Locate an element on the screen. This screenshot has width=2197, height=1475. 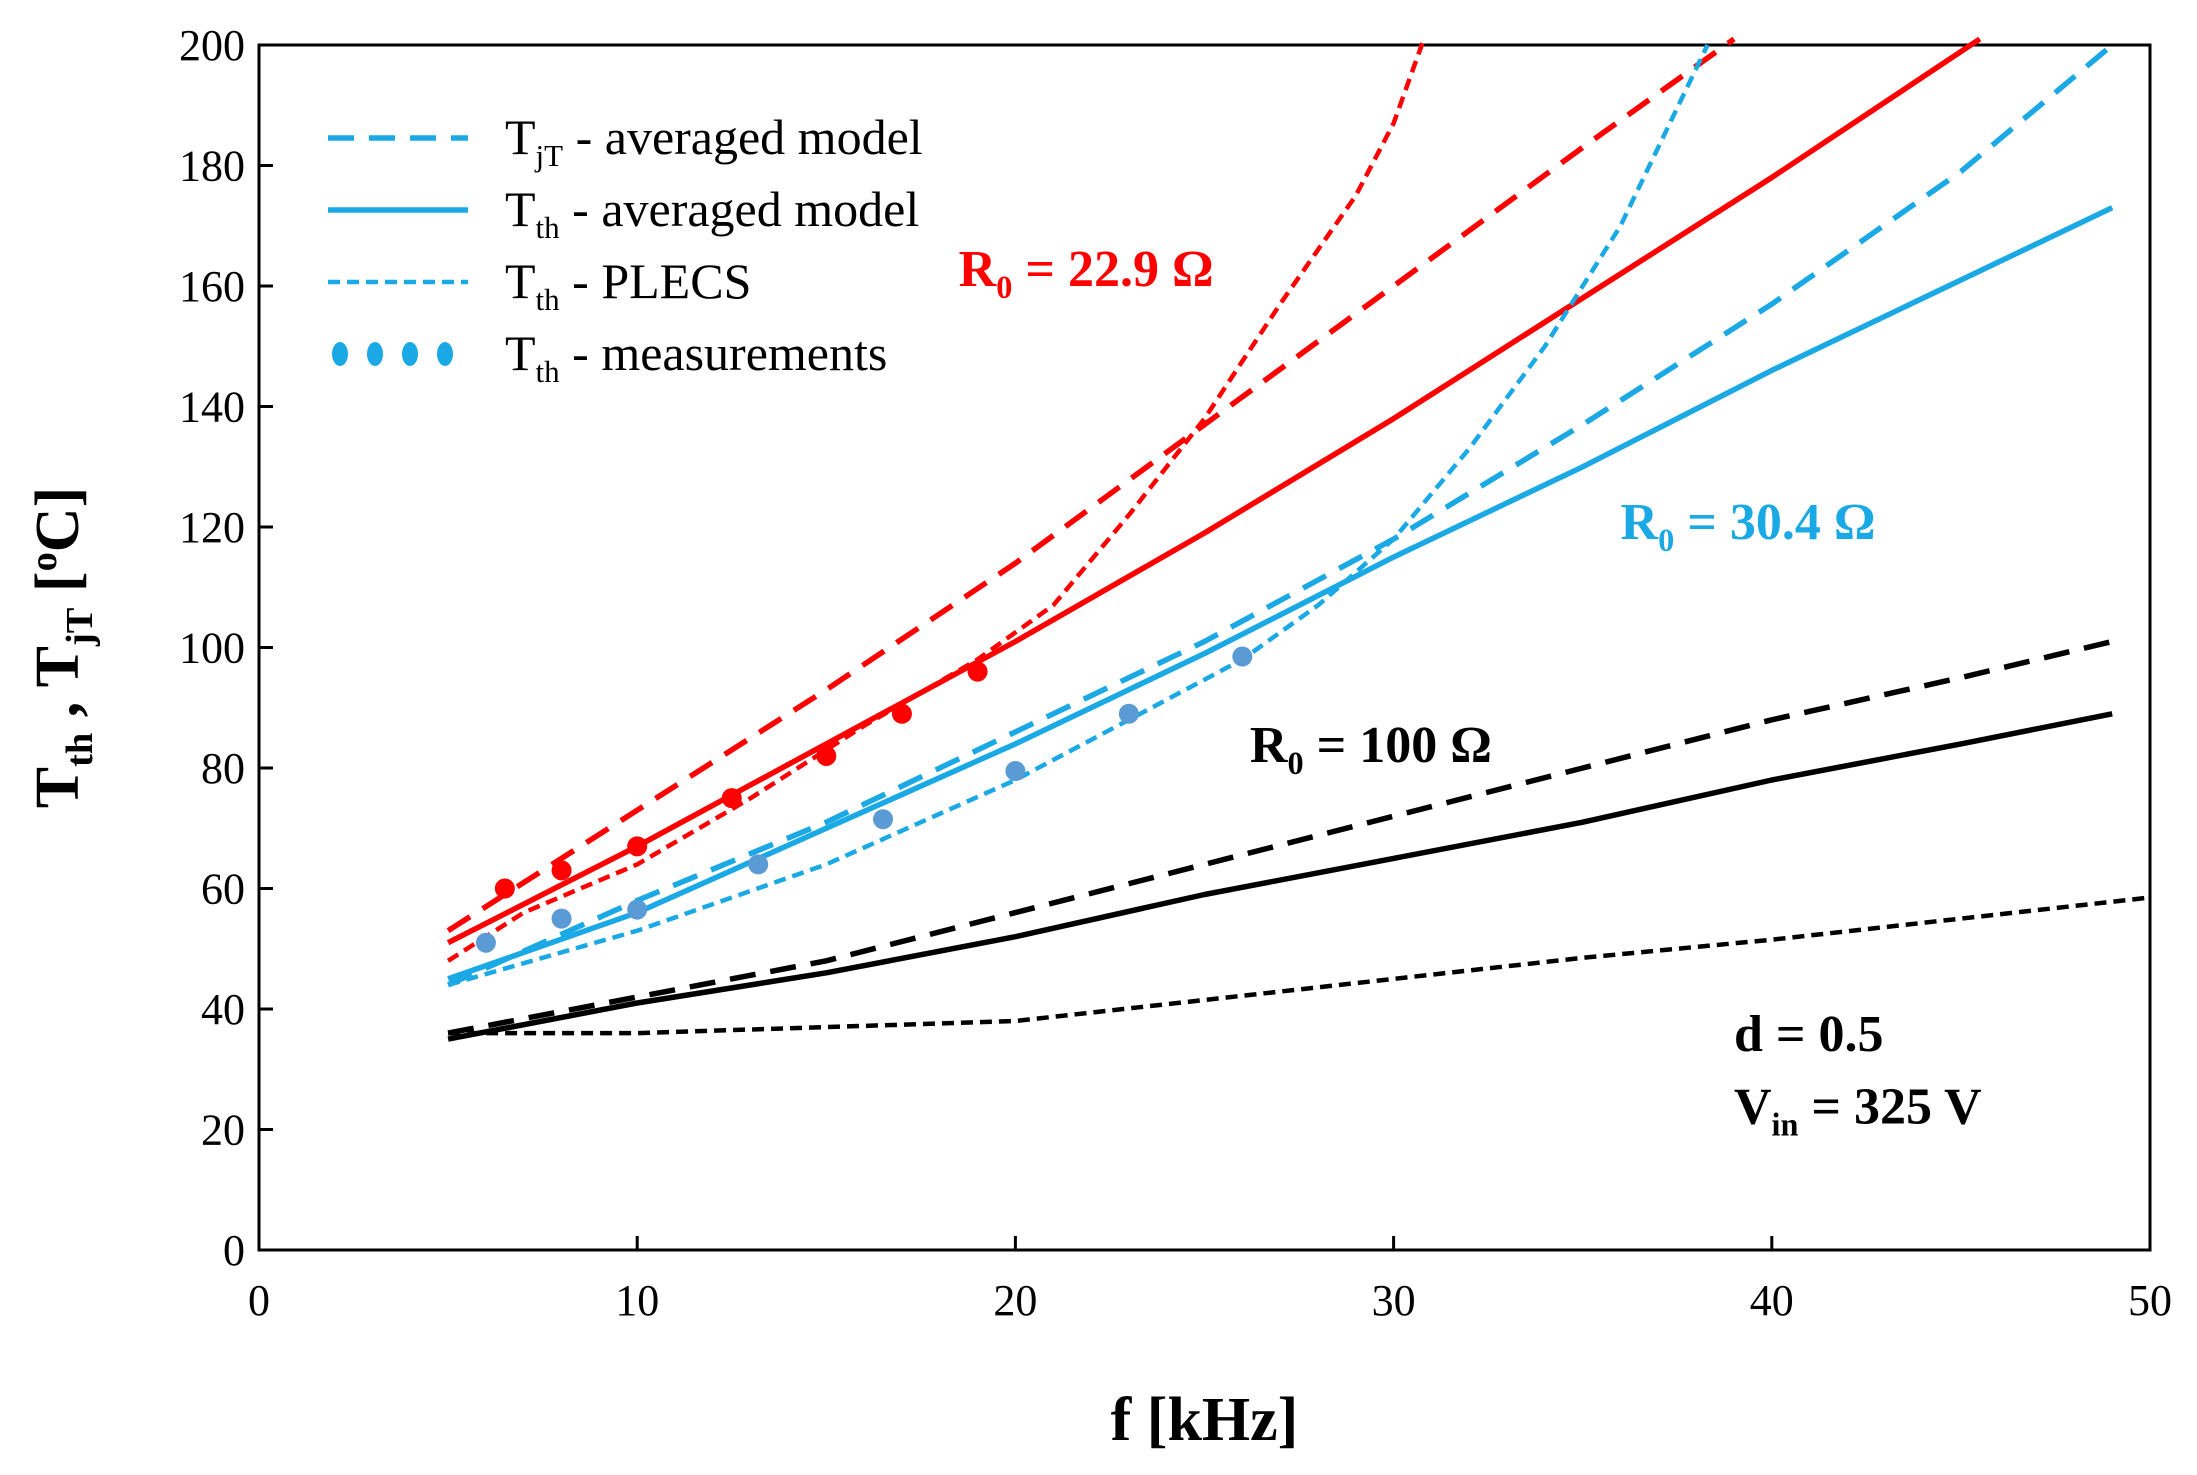
legend-entry-0-main: T is located at coordinates (520, 137).